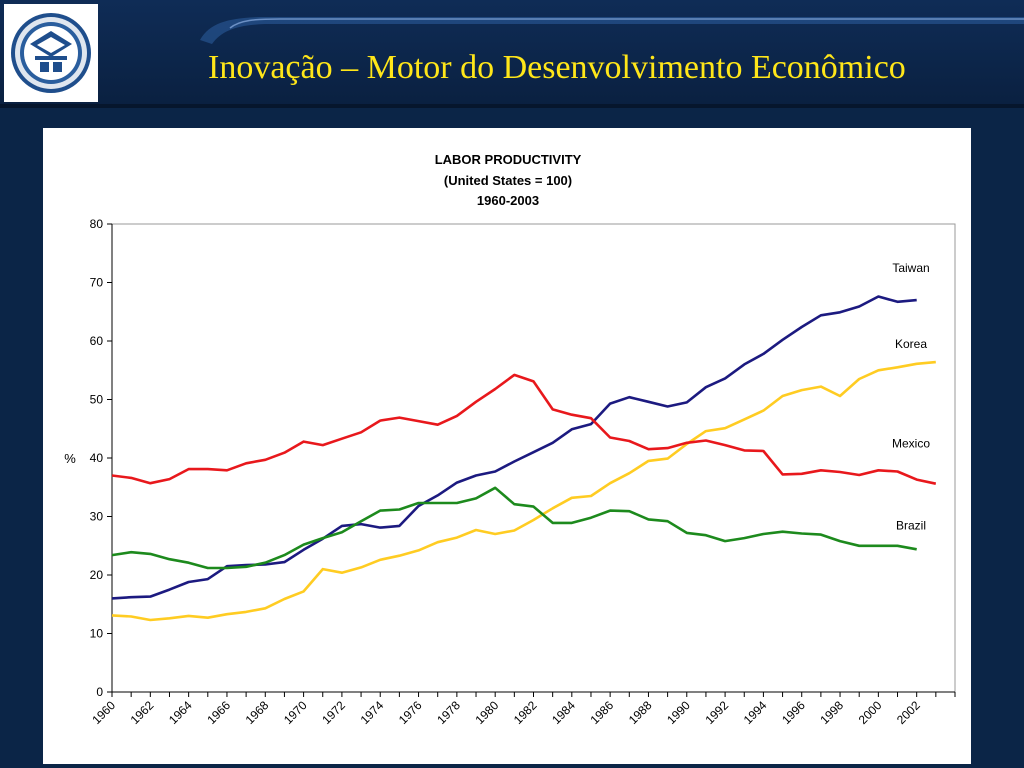  Describe the element at coordinates (99, 692) in the screenshot. I see `y-tick-label: 0` at that location.